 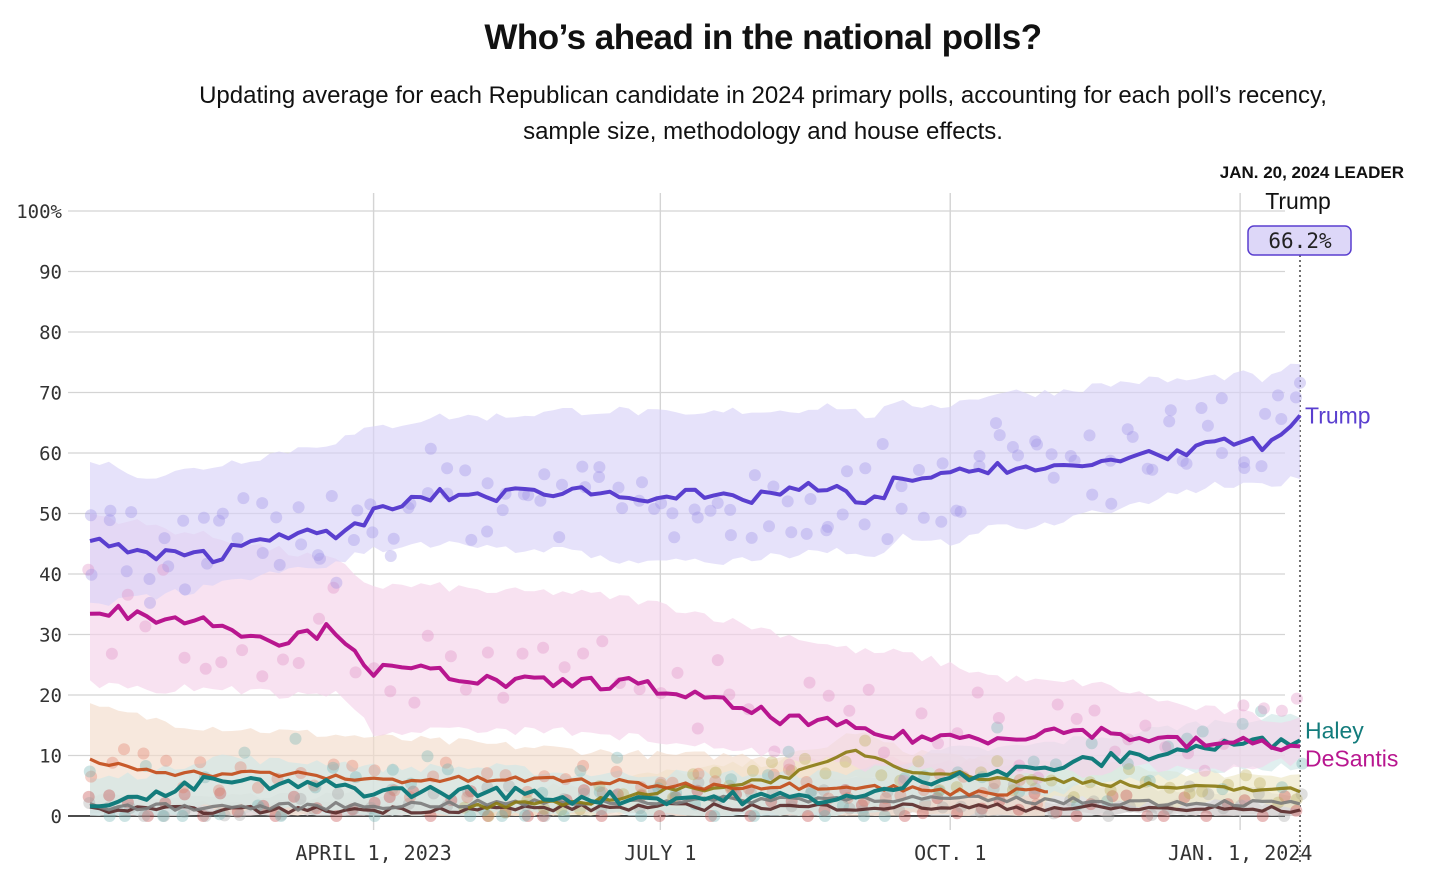 What do you see at coordinates (1298, 201) in the screenshot?
I see `leader-name: Trump` at bounding box center [1298, 201].